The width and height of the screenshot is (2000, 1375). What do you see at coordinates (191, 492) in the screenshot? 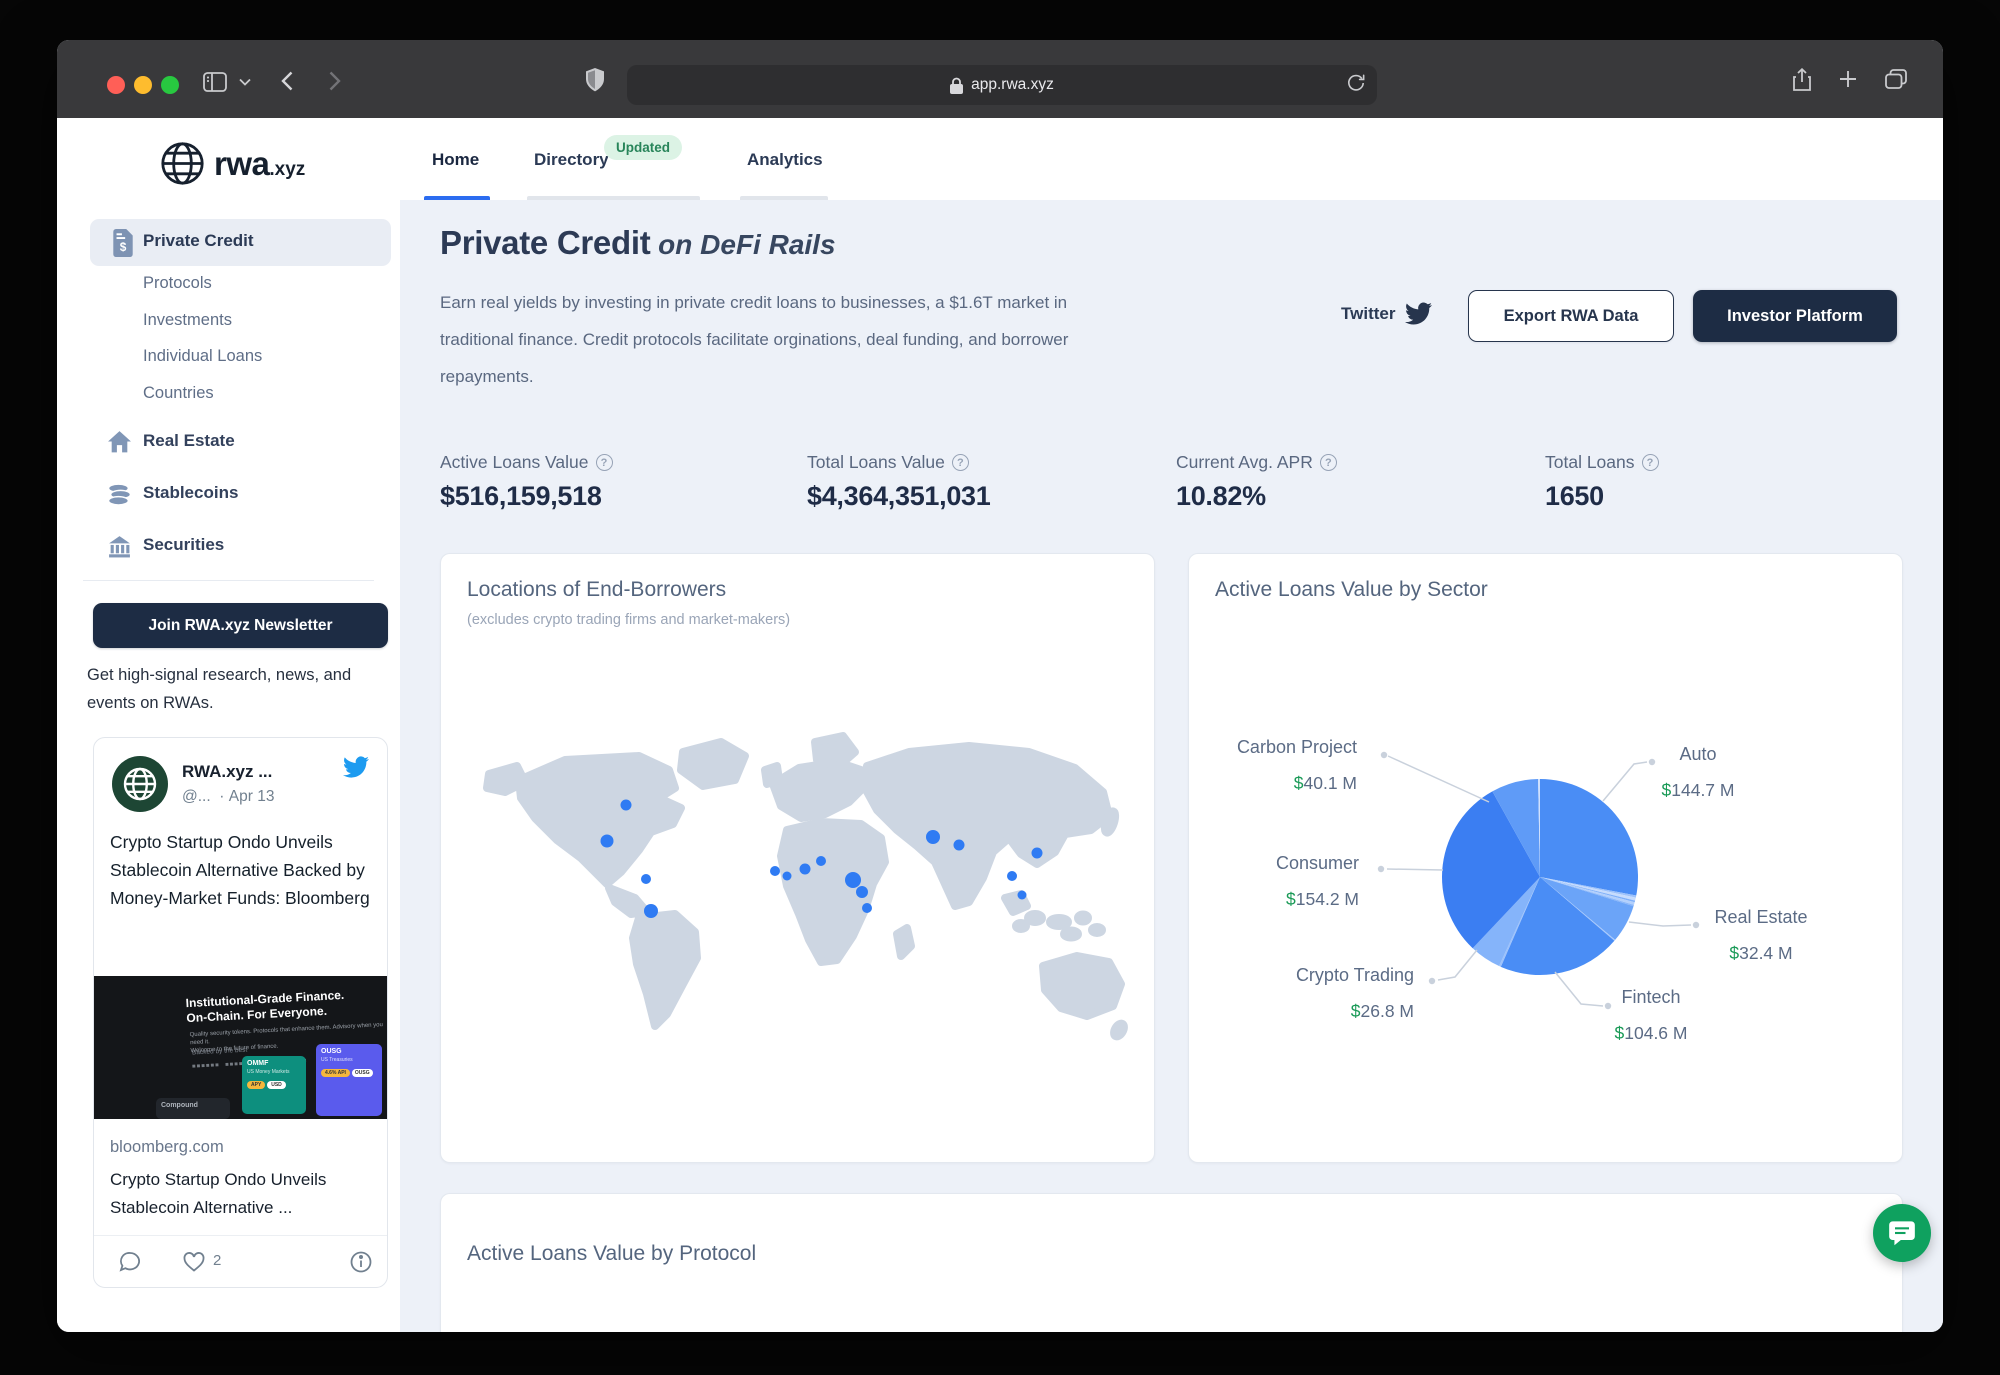
I see `sidebar-item-stablecoins: Stablecoins` at bounding box center [191, 492].